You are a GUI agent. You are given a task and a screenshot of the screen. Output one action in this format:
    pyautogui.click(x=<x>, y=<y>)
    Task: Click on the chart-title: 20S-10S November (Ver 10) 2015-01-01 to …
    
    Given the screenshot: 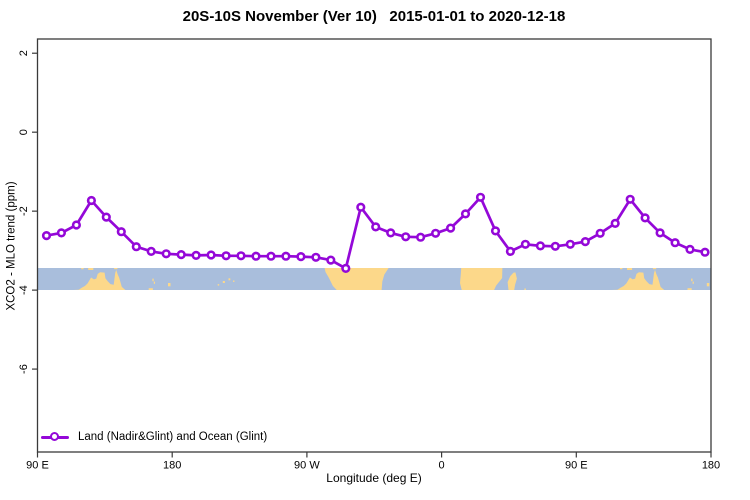 What is the action you would take?
    pyautogui.click(x=374, y=16)
    